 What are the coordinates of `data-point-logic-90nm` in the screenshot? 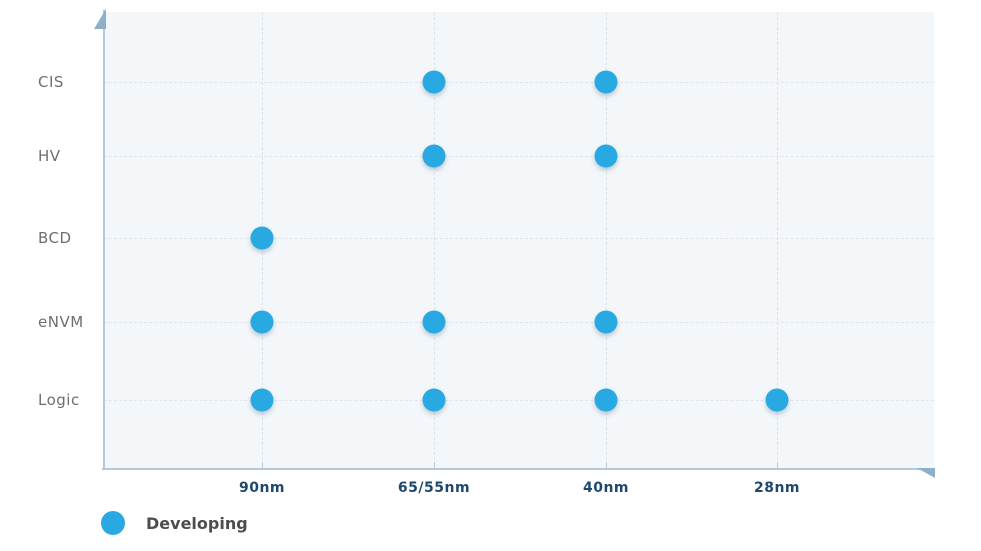 It's located at (262, 400).